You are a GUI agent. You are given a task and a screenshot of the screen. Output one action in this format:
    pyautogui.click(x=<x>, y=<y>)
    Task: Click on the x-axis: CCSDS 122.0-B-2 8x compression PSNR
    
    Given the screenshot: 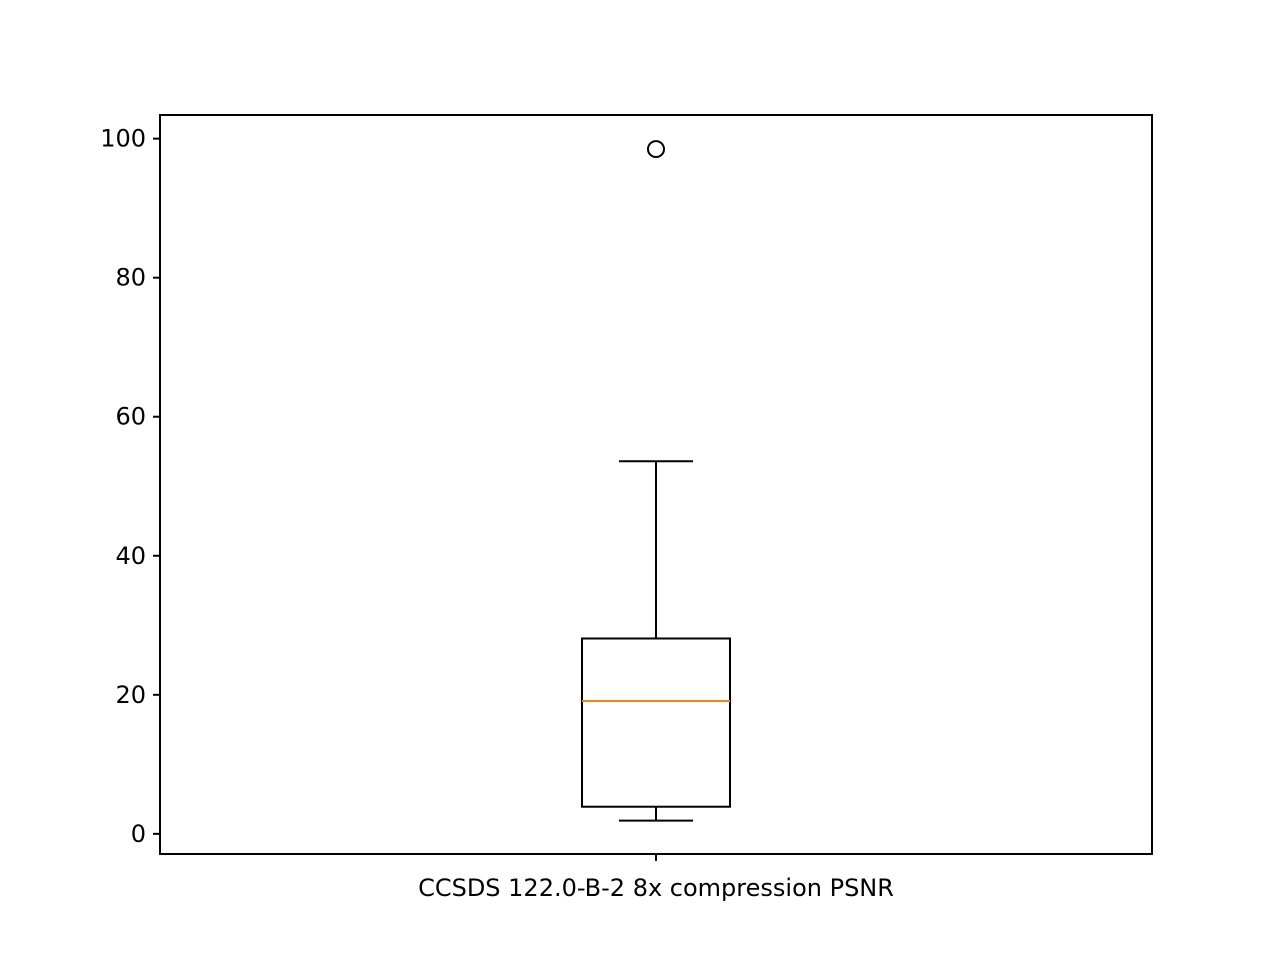 What is the action you would take?
    pyautogui.click(x=656, y=878)
    